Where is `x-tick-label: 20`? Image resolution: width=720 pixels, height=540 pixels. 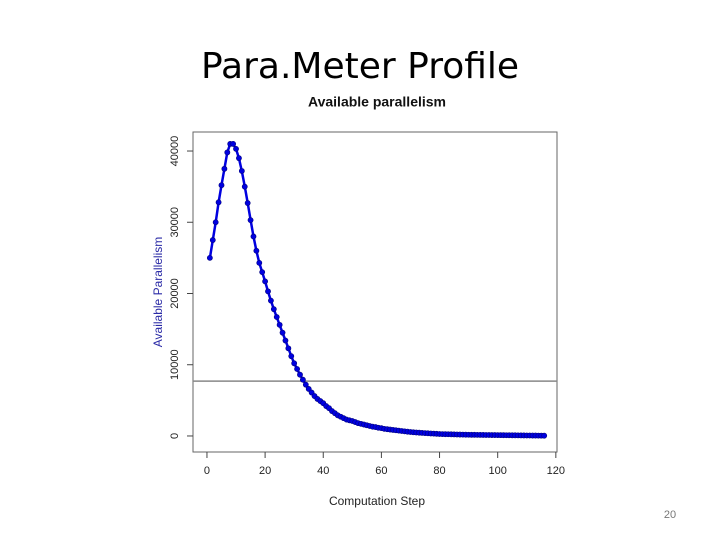 x-tick-label: 20 is located at coordinates (265, 471).